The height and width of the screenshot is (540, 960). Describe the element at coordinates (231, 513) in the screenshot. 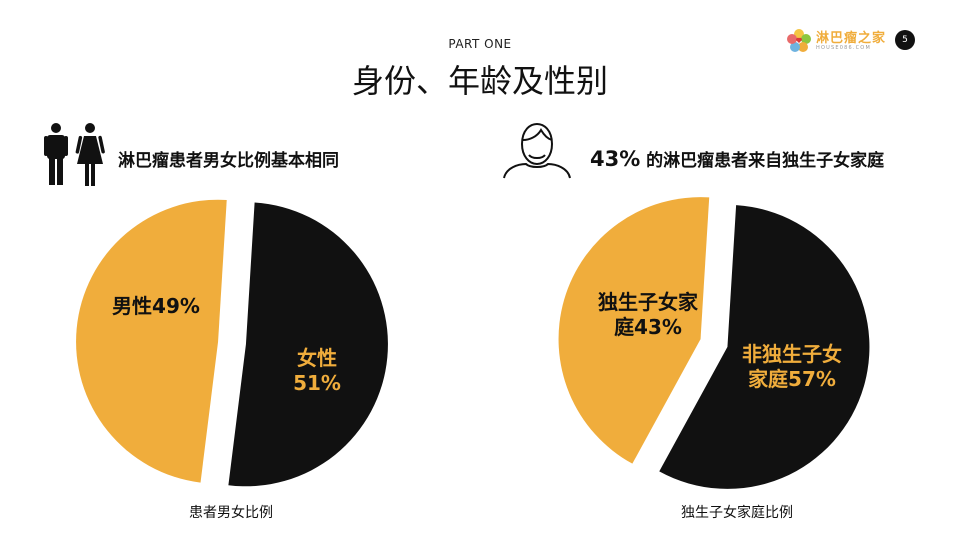

I see `left-chart-caption: 患者男女比例` at that location.